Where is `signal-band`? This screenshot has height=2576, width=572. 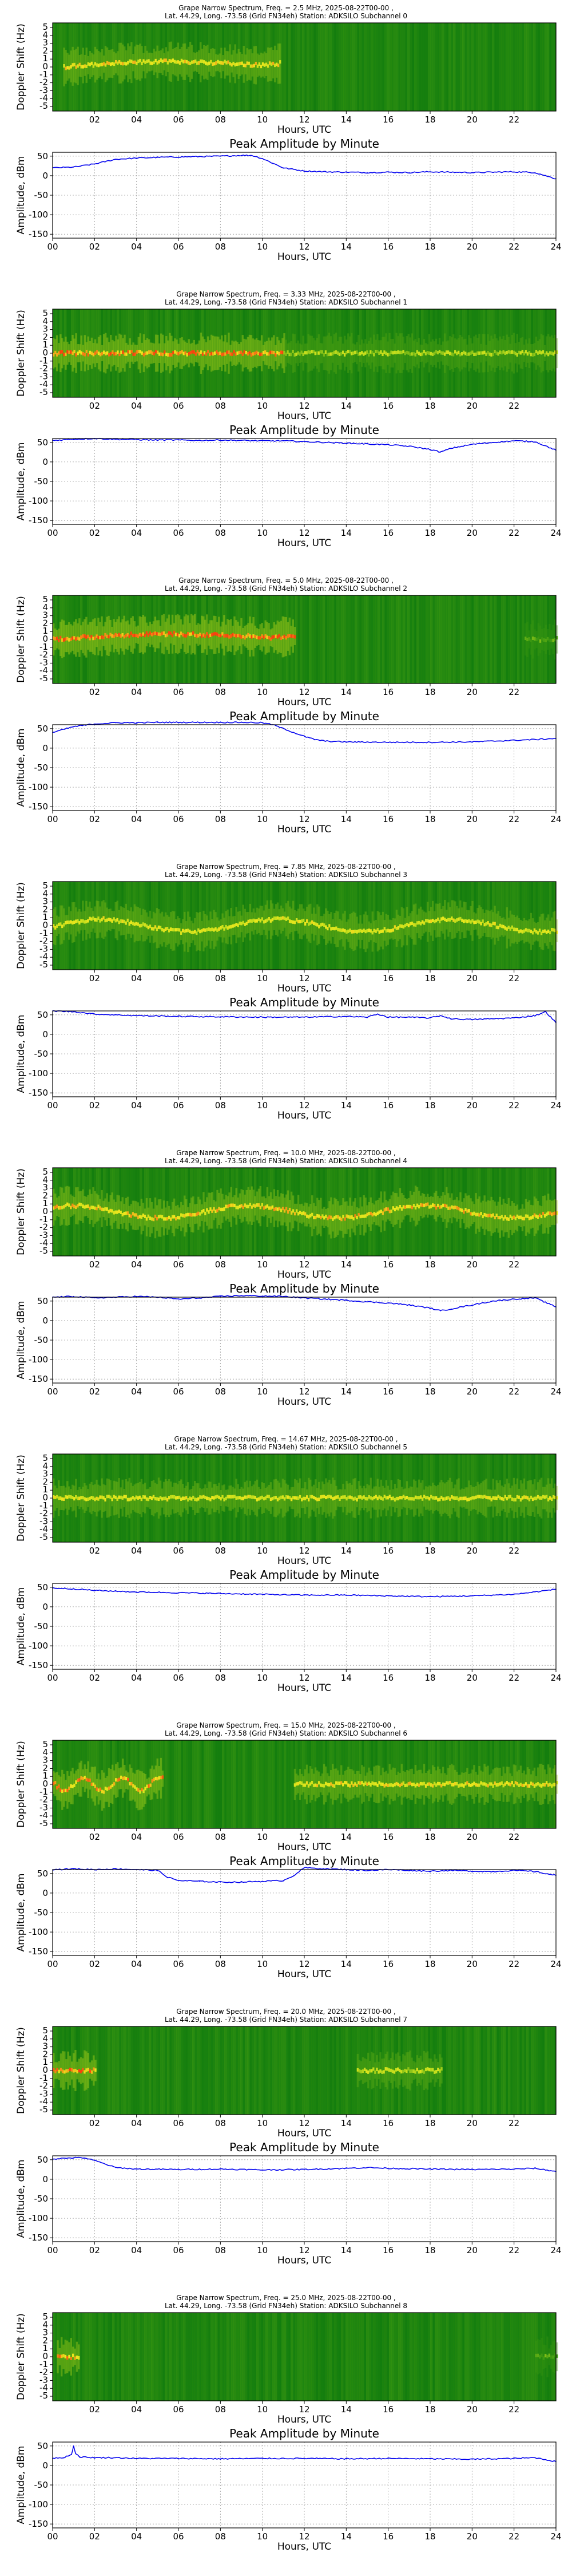 signal-band is located at coordinates (172, 63).